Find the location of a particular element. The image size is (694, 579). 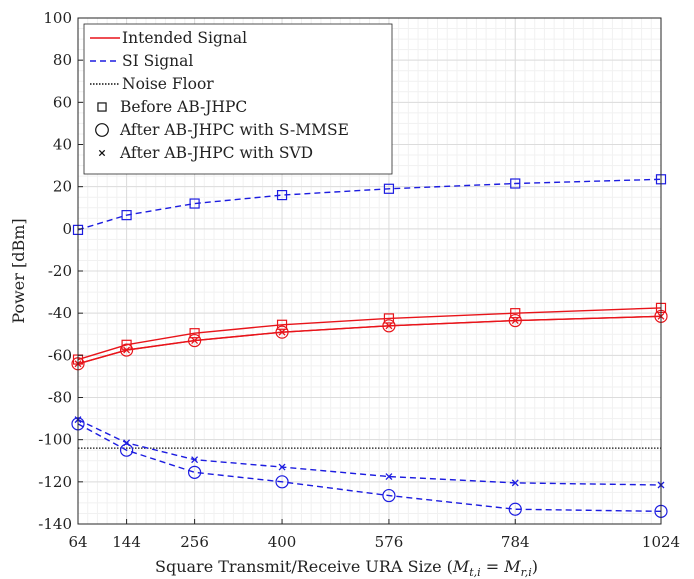

x-axis-label-rhs-sub: r,i is located at coordinates (526, 572).